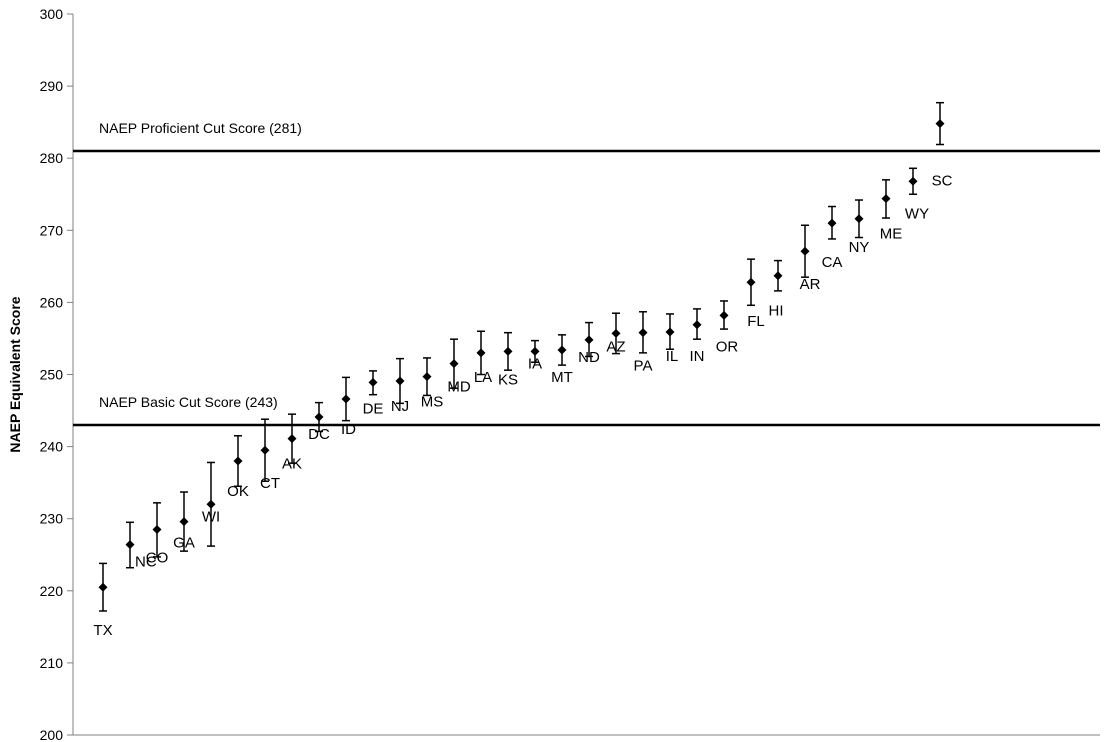 The width and height of the screenshot is (1108, 742). What do you see at coordinates (535, 363) in the screenshot?
I see `point-label: IA` at bounding box center [535, 363].